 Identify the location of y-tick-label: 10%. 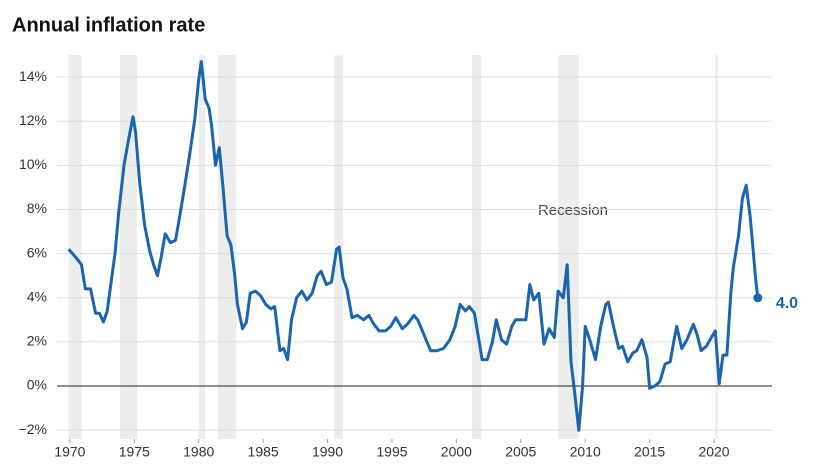
(33, 164).